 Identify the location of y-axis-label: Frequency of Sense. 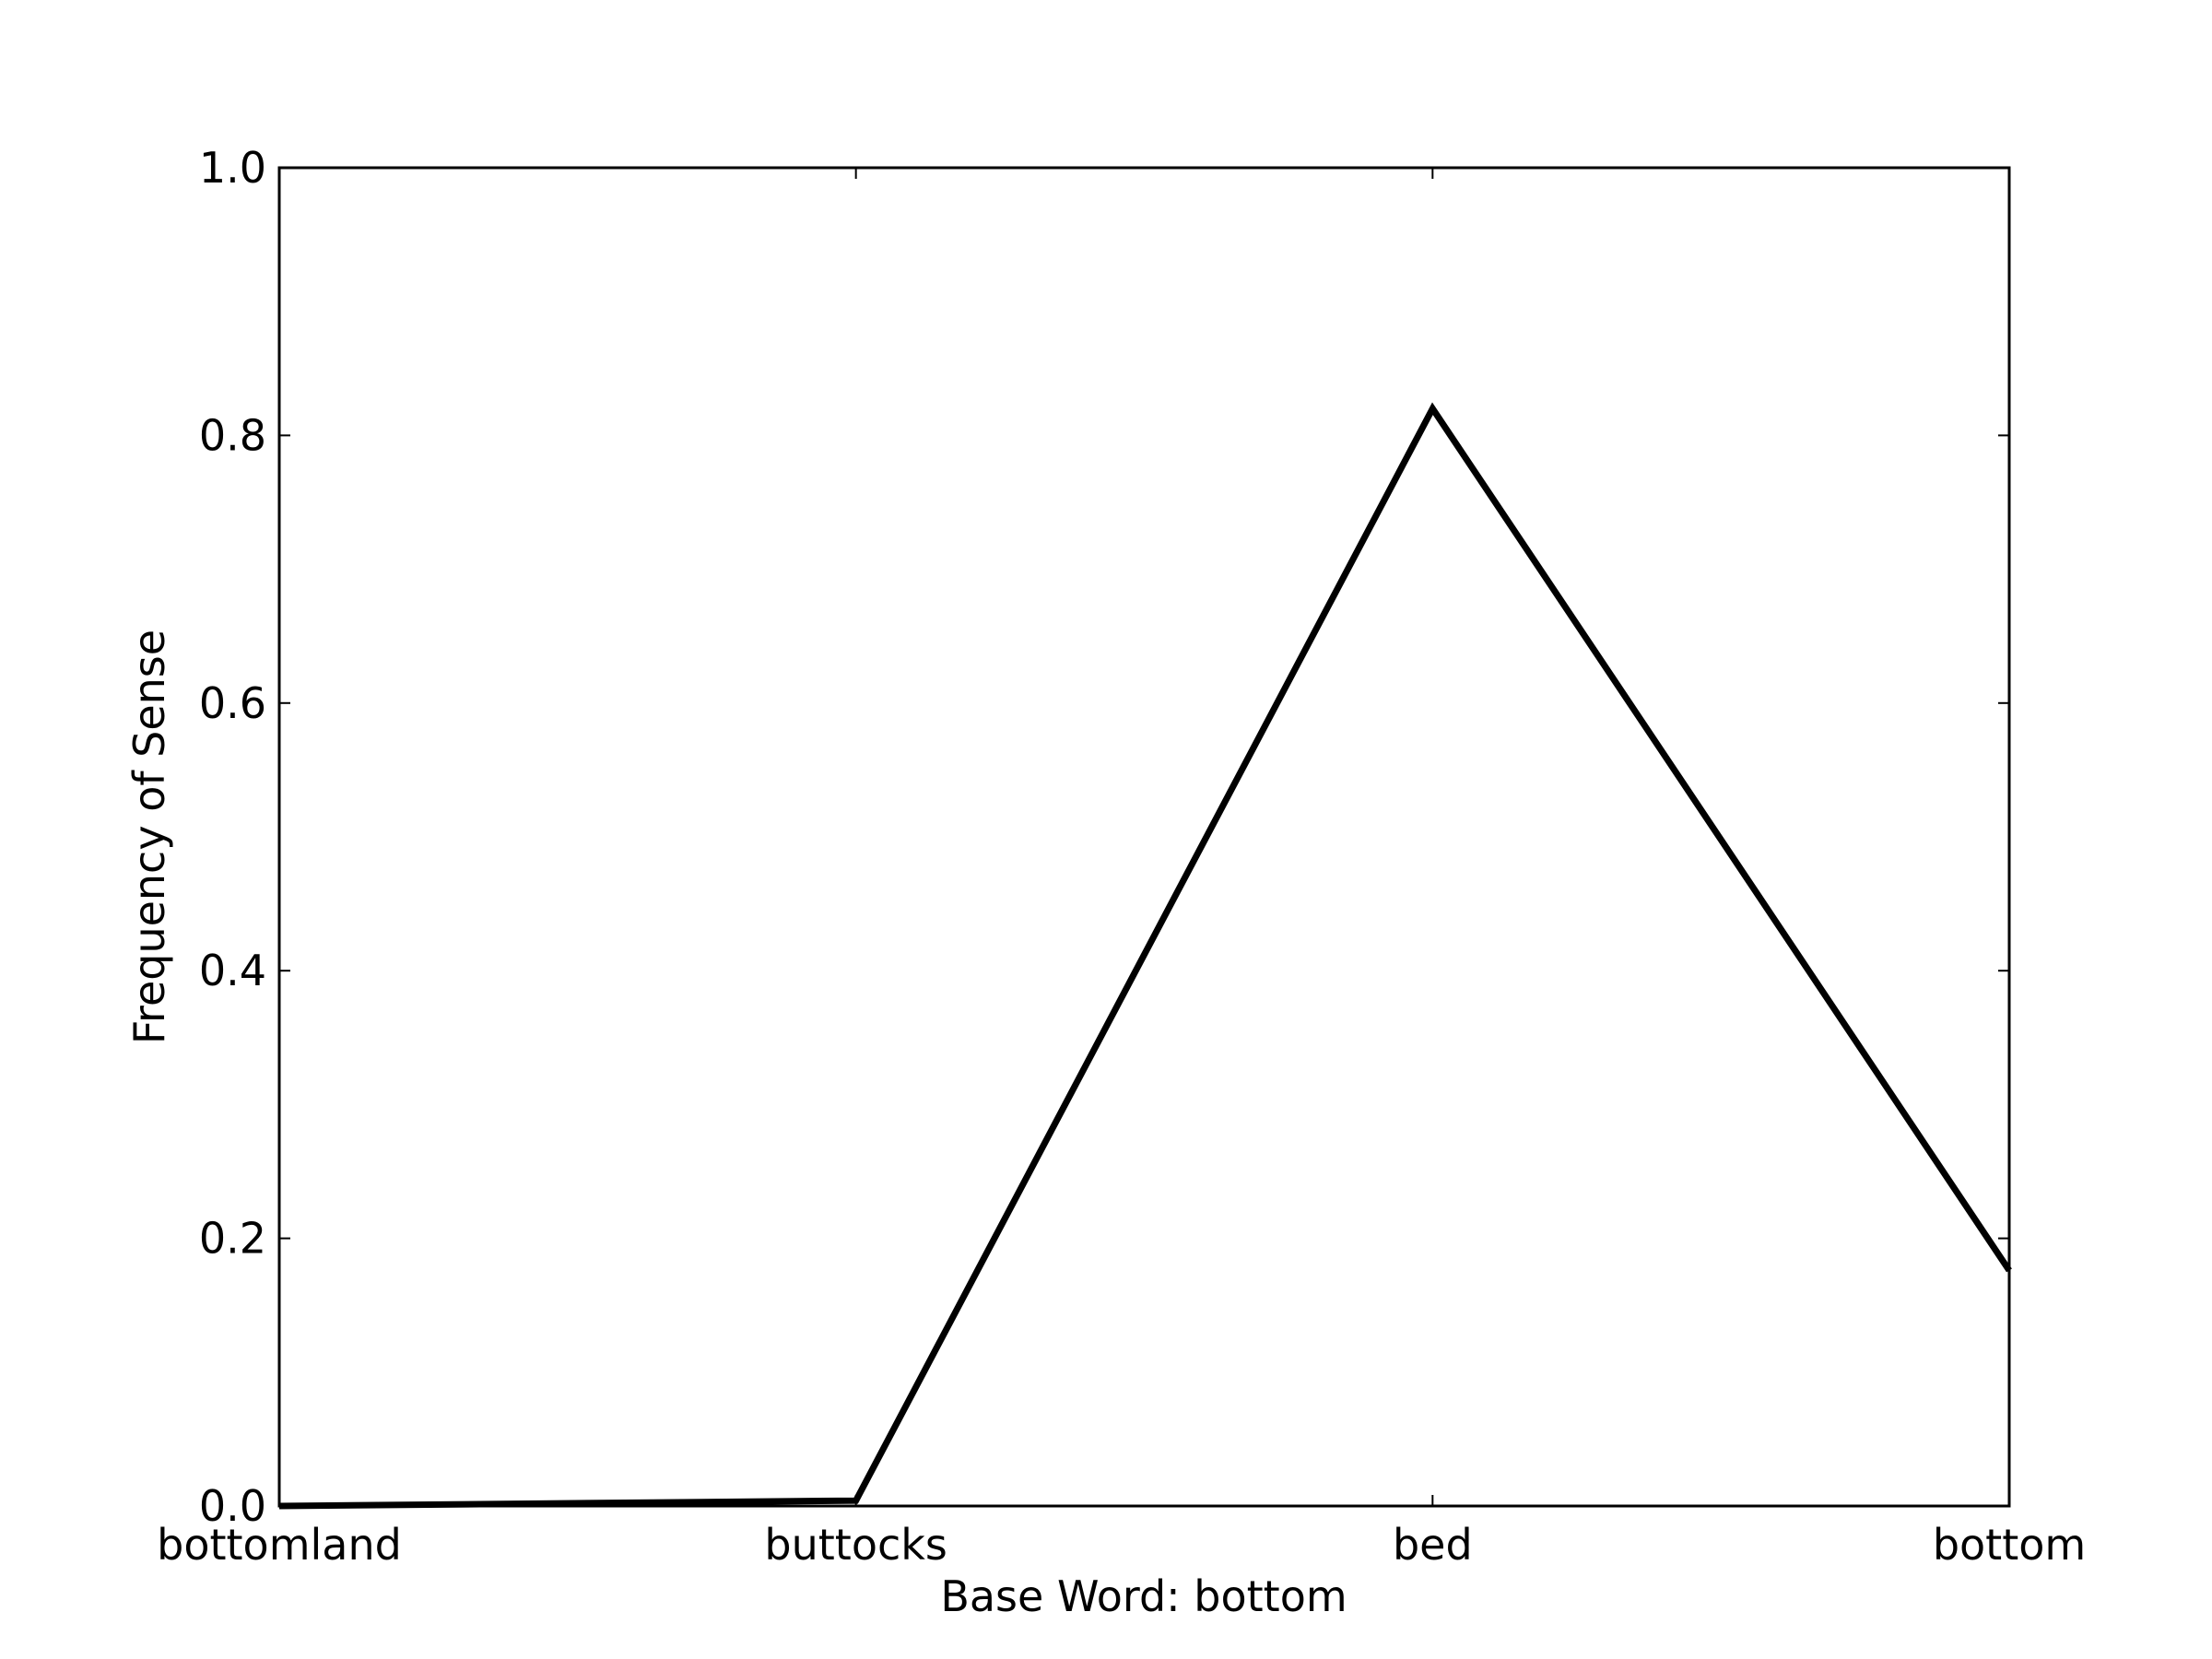
(149, 836).